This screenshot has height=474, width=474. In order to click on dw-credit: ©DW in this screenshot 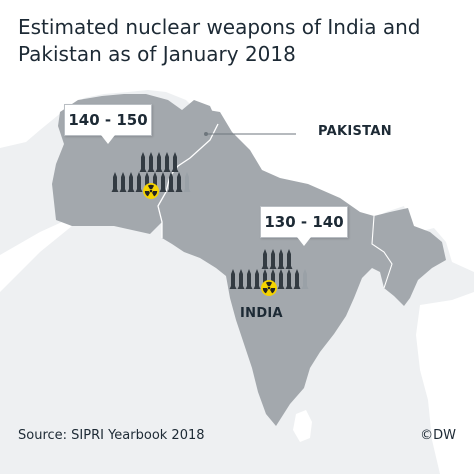, I will do `click(438, 435)`.